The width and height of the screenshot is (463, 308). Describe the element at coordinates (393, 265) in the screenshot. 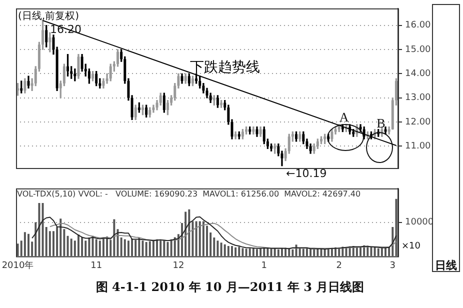

I see `x-tick-label: 3` at that location.